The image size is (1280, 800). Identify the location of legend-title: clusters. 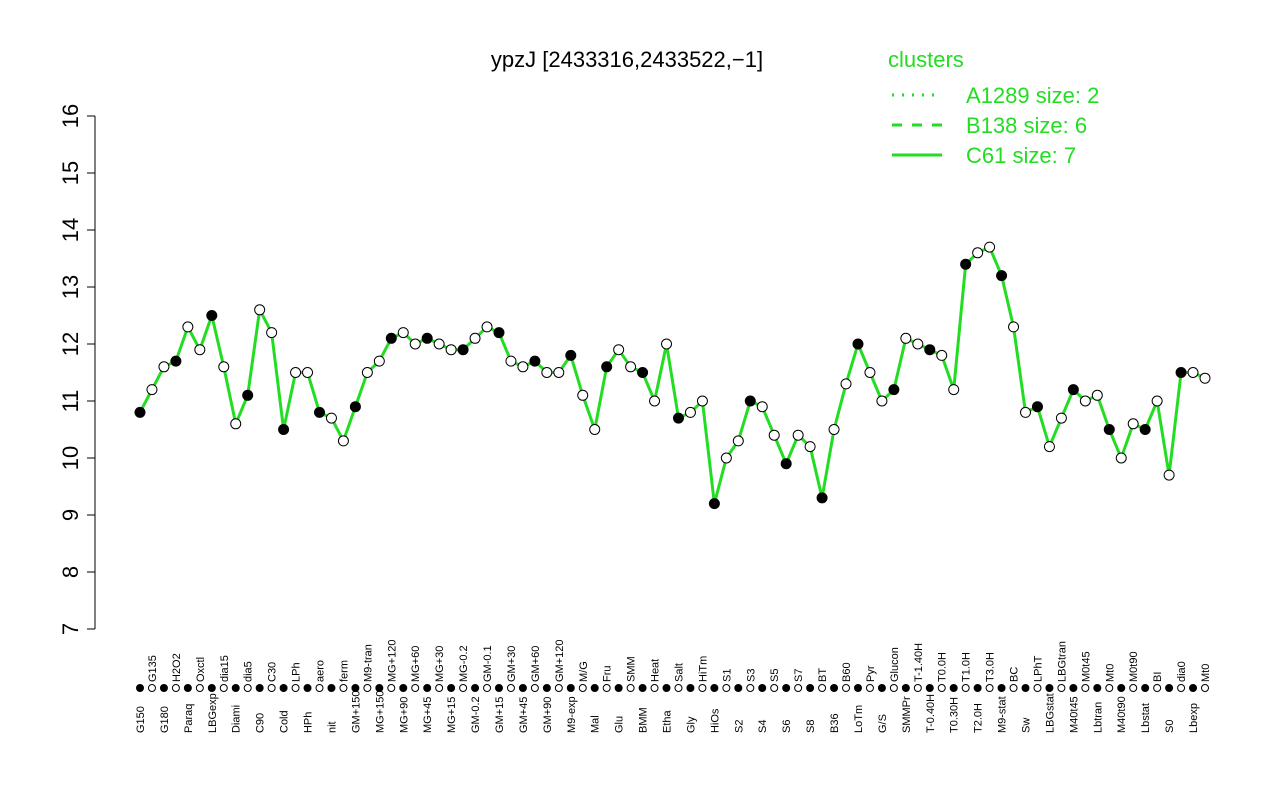
(926, 59).